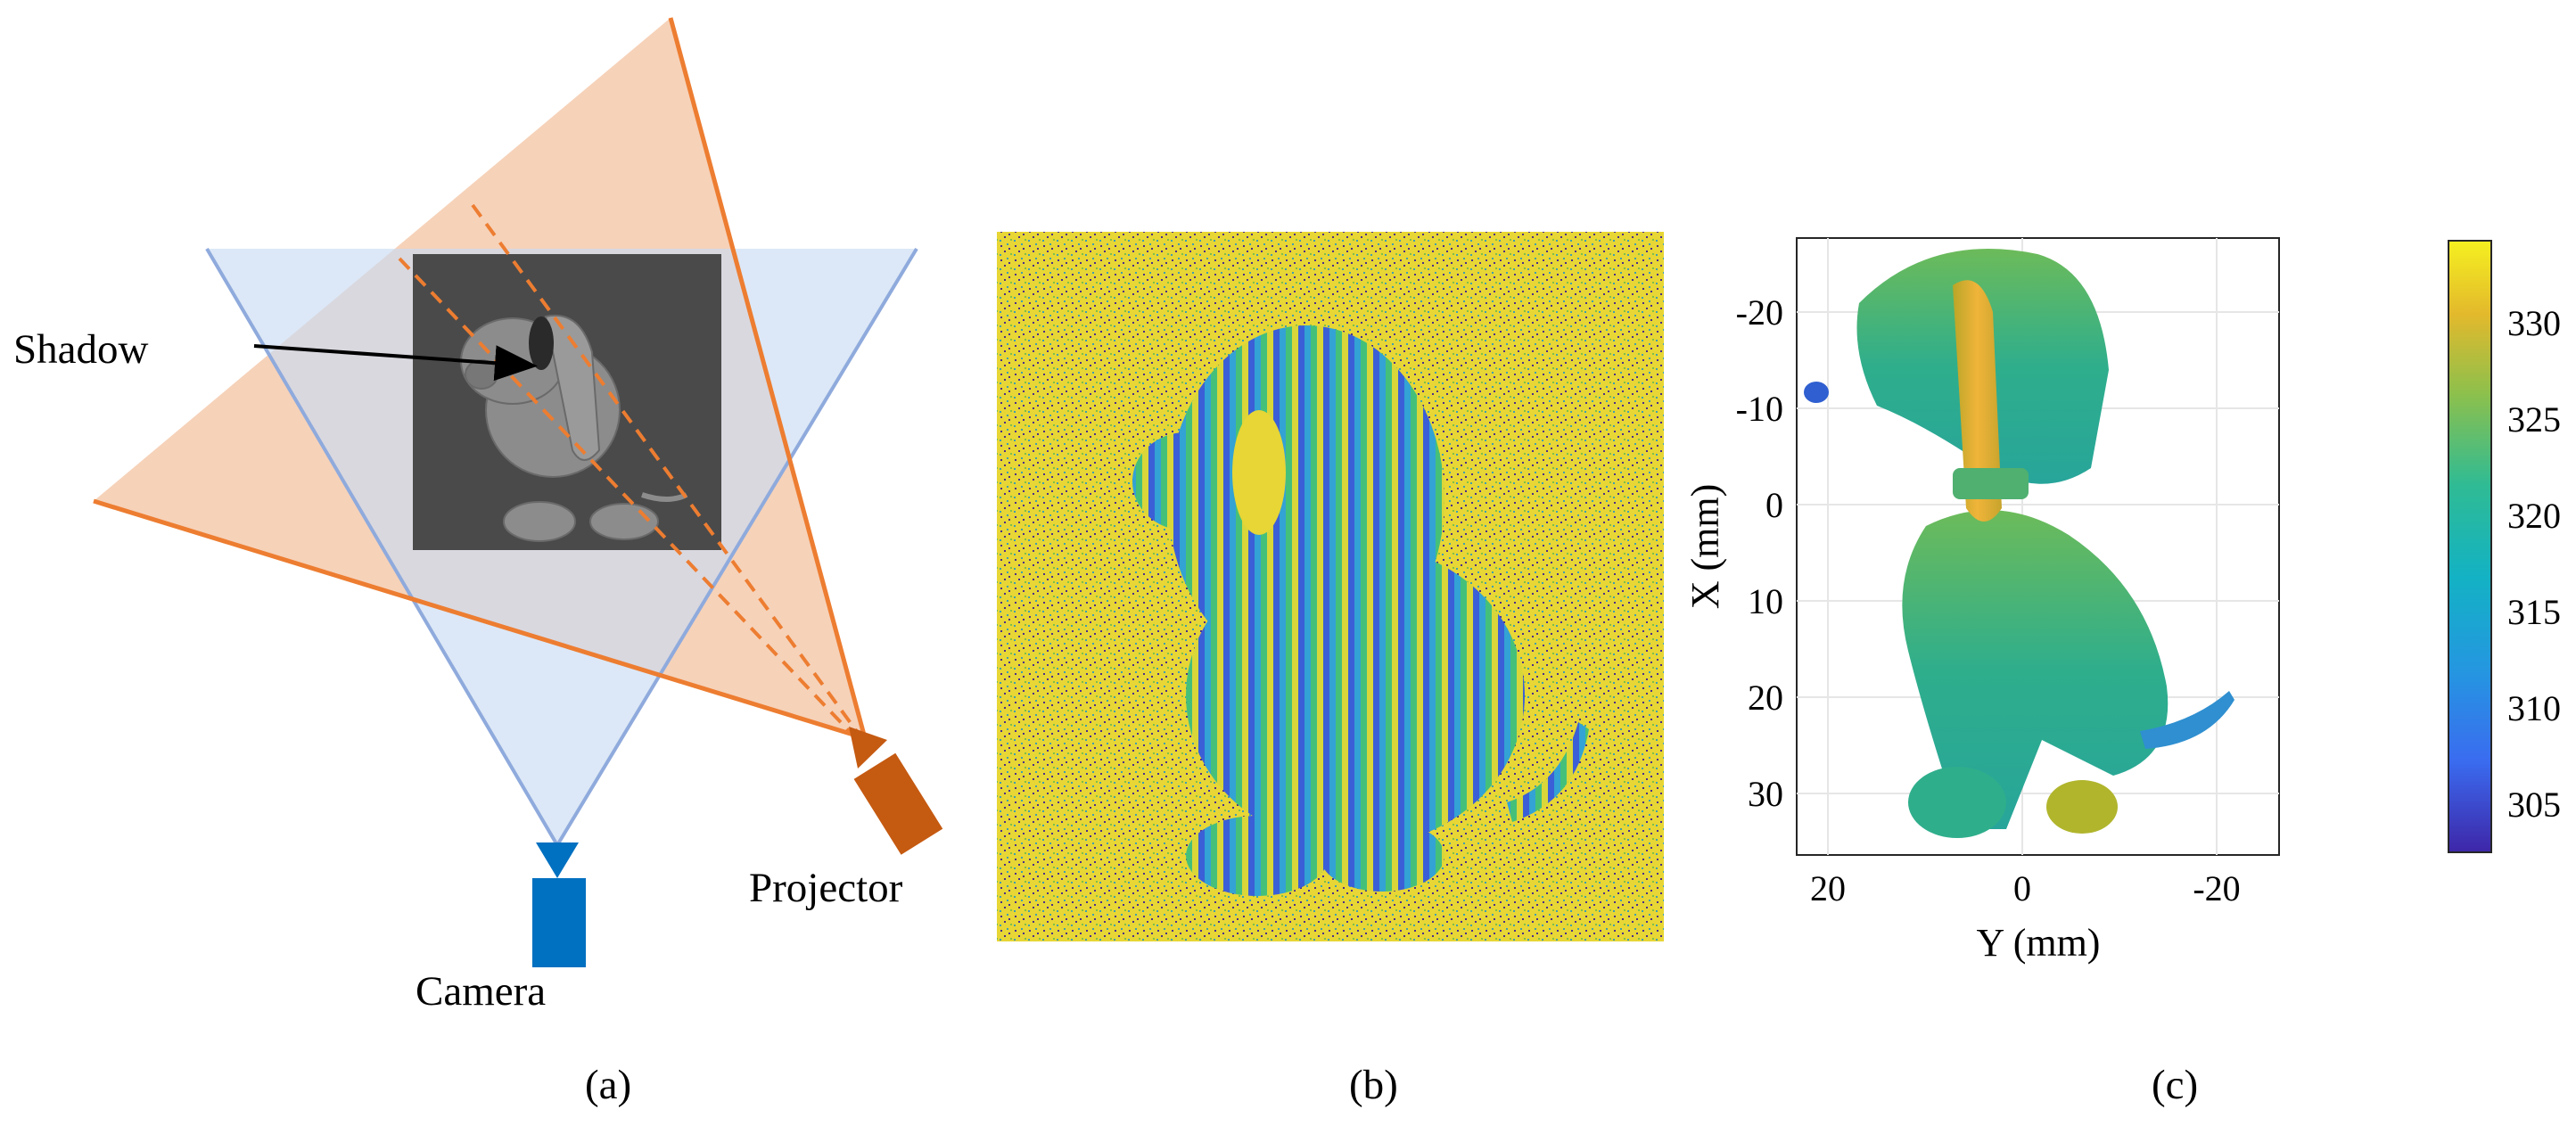  Describe the element at coordinates (557, 860) in the screenshot. I see `camera-lens` at that location.